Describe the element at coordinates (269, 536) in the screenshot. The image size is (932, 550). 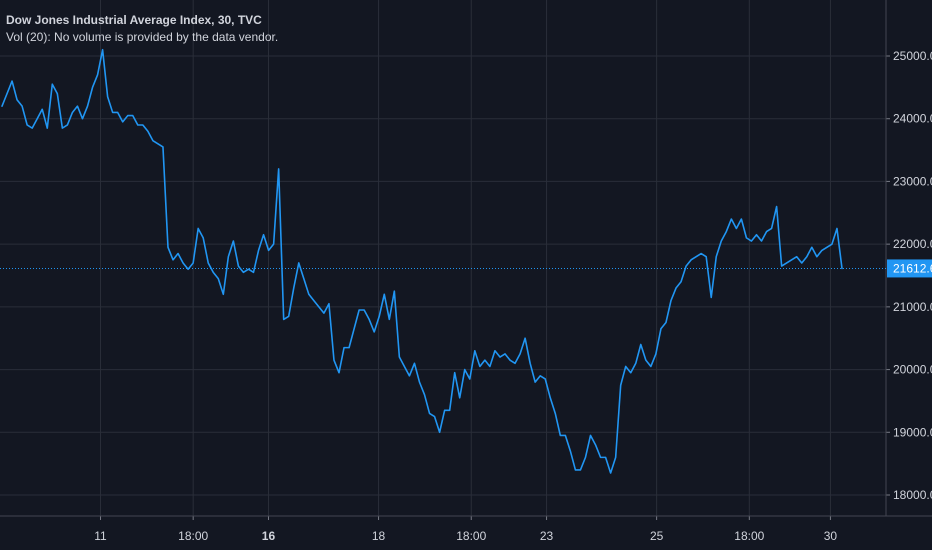
I see `x-tick-label: 16` at that location.